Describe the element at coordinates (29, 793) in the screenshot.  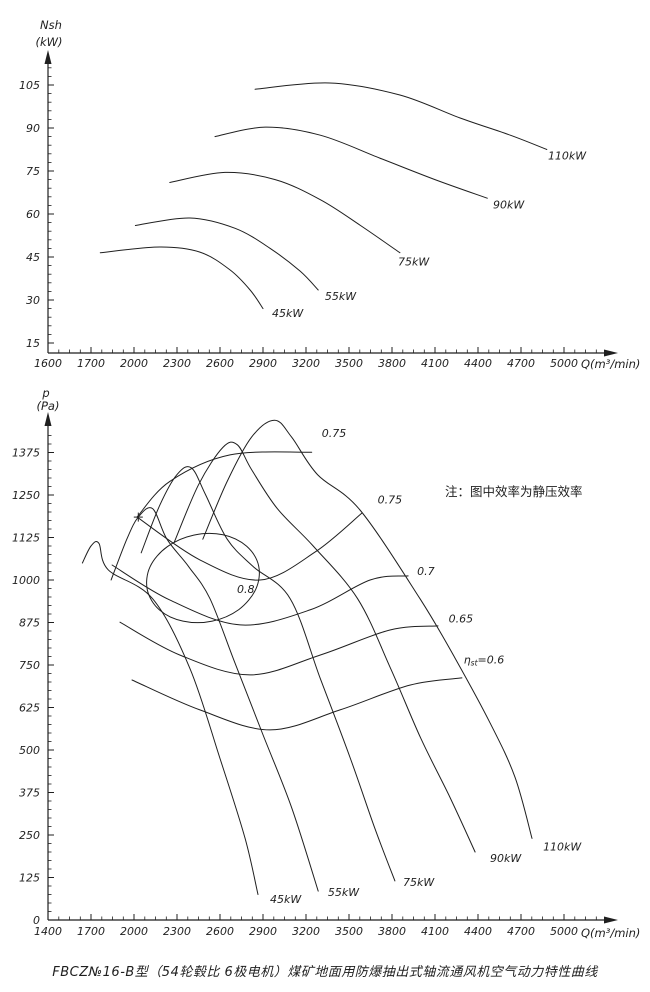
I see `y-tick-label: 375` at that location.